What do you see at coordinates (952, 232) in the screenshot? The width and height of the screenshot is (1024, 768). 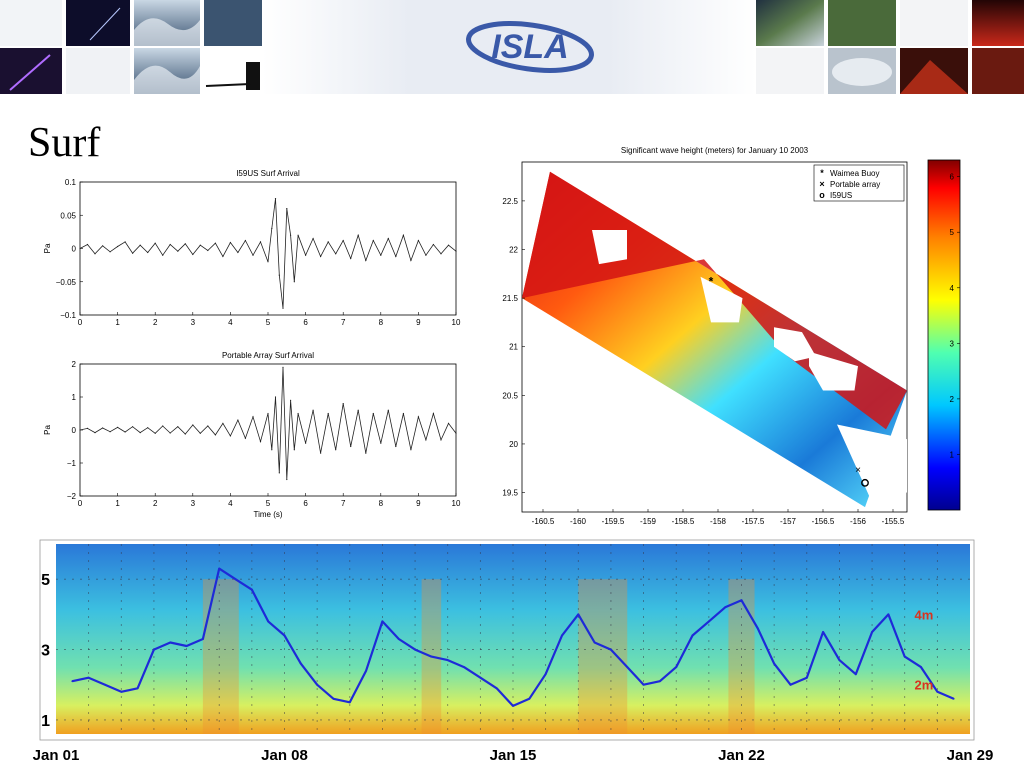 I see `colorbar-tick-label: 5` at bounding box center [952, 232].